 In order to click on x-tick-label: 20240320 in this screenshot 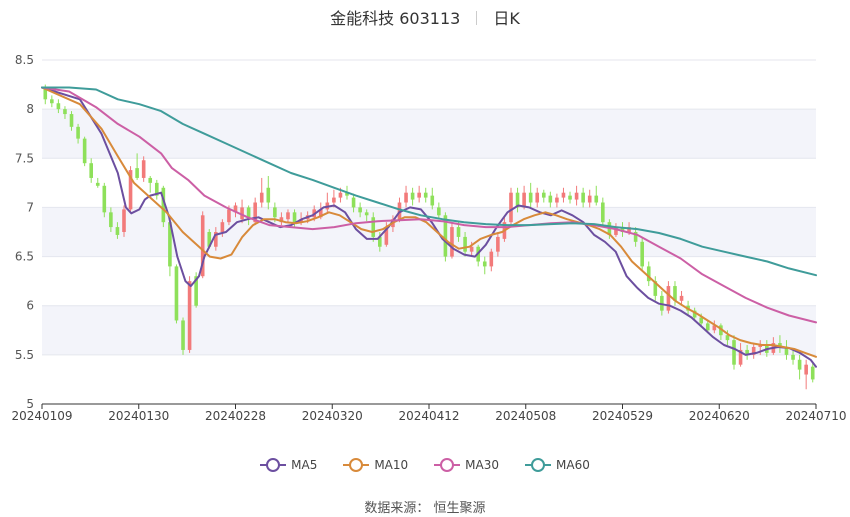, I will do `click(332, 416)`.